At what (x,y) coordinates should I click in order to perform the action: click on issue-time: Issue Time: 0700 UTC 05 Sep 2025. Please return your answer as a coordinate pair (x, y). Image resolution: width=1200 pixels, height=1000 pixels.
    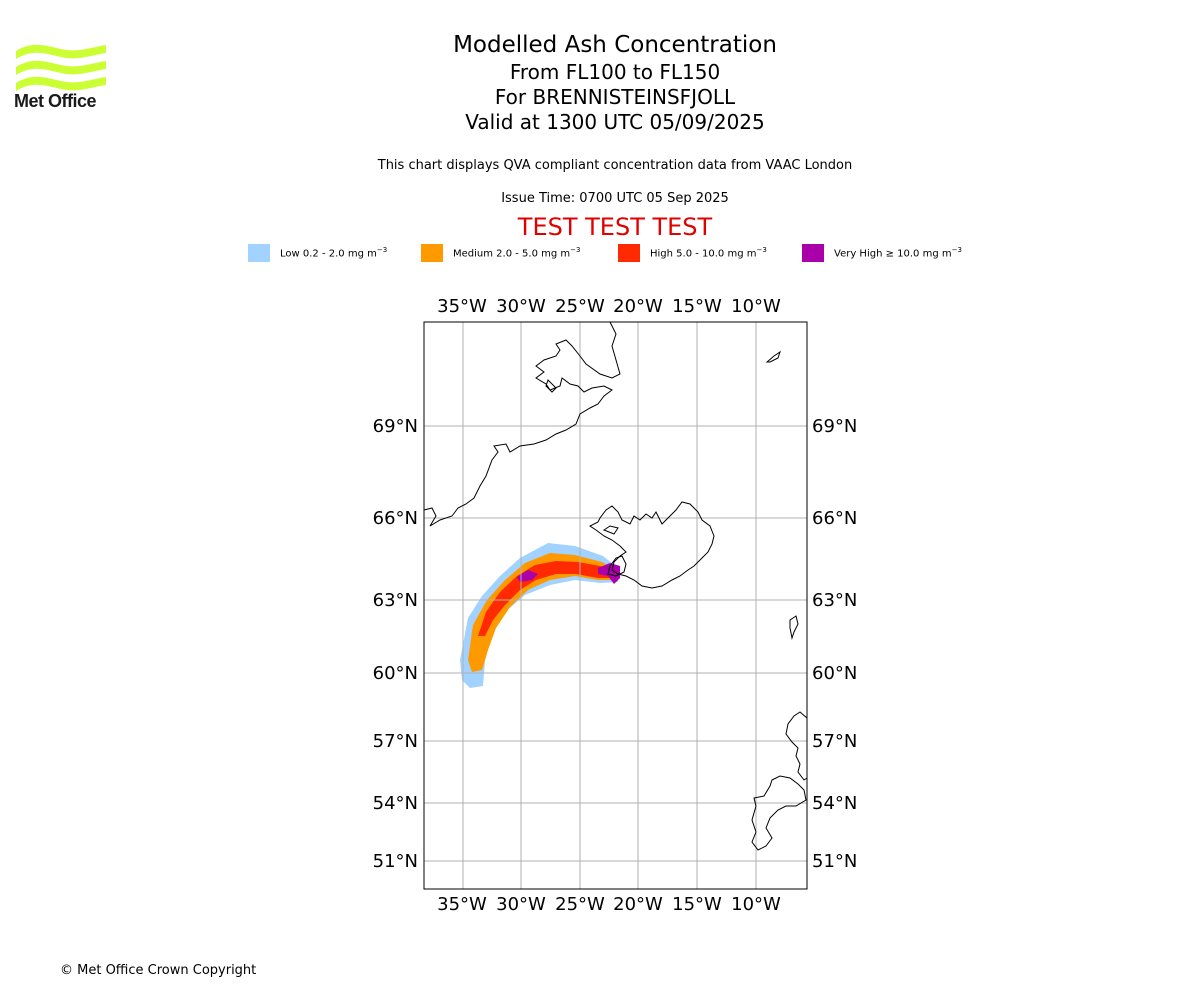
    Looking at the image, I should click on (615, 198).